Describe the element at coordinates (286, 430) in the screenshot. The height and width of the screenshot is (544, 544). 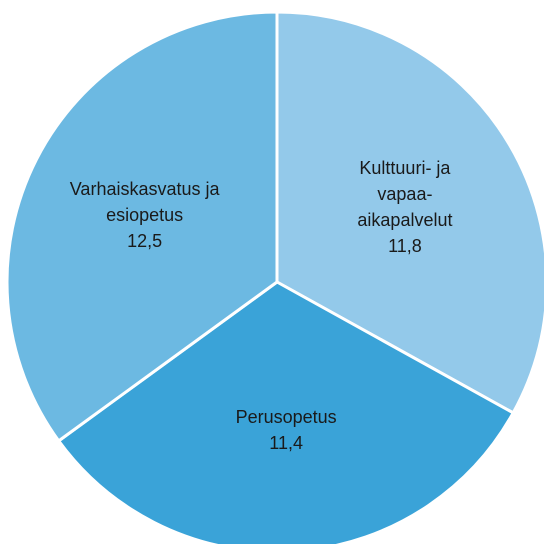
I see `slice-label: Perusopetus 11,4` at that location.